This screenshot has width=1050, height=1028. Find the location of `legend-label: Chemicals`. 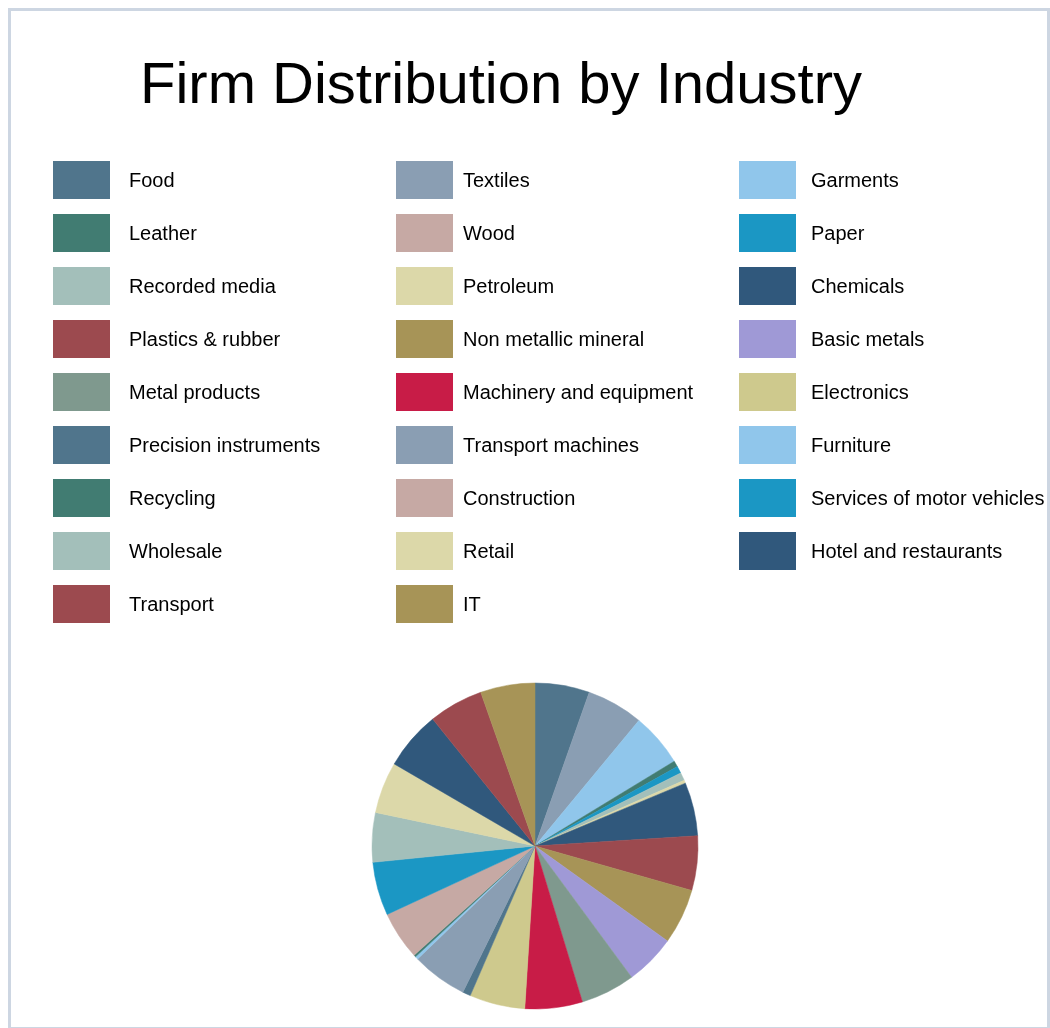

legend-label: Chemicals is located at coordinates (858, 286).